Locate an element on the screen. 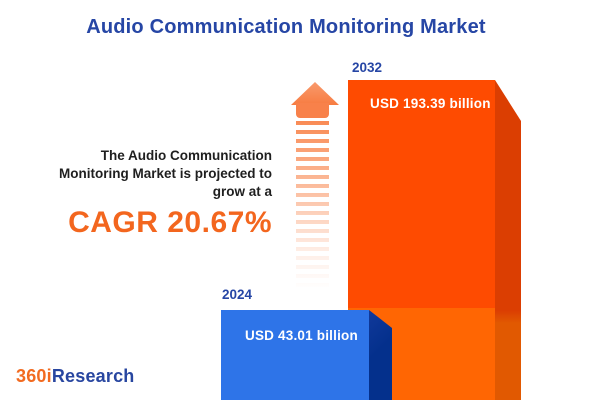 Image resolution: width=600 pixels, height=400 pixels. growth-arrow-head-icon is located at coordinates (315, 93).